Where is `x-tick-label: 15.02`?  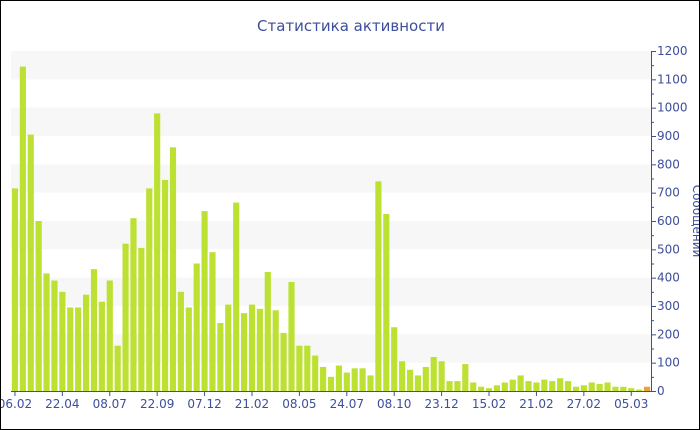
x-tick-label: 15.02 is located at coordinates (489, 404).